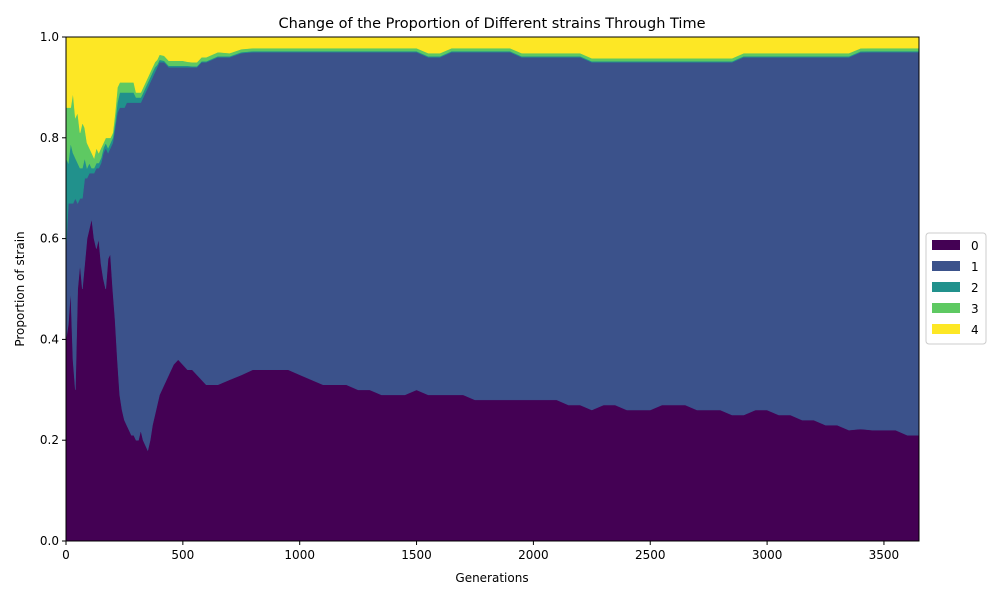 Image resolution: width=1000 pixels, height=600 pixels. I want to click on y-tick-label: 0.2, so click(49, 440).